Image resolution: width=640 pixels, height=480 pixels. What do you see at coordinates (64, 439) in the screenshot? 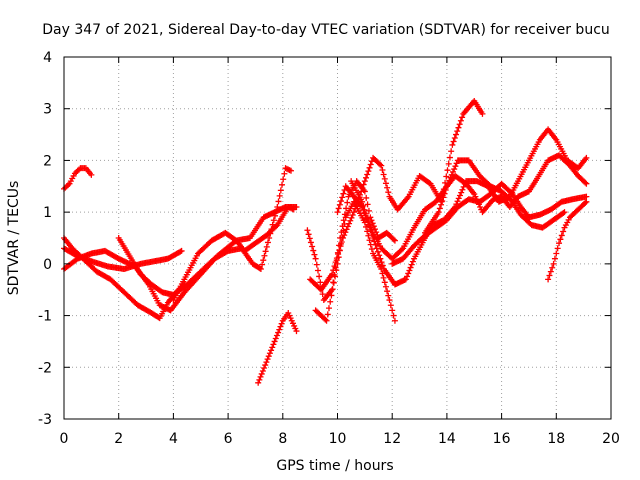
I see `x-tick-label: 0` at bounding box center [64, 439].